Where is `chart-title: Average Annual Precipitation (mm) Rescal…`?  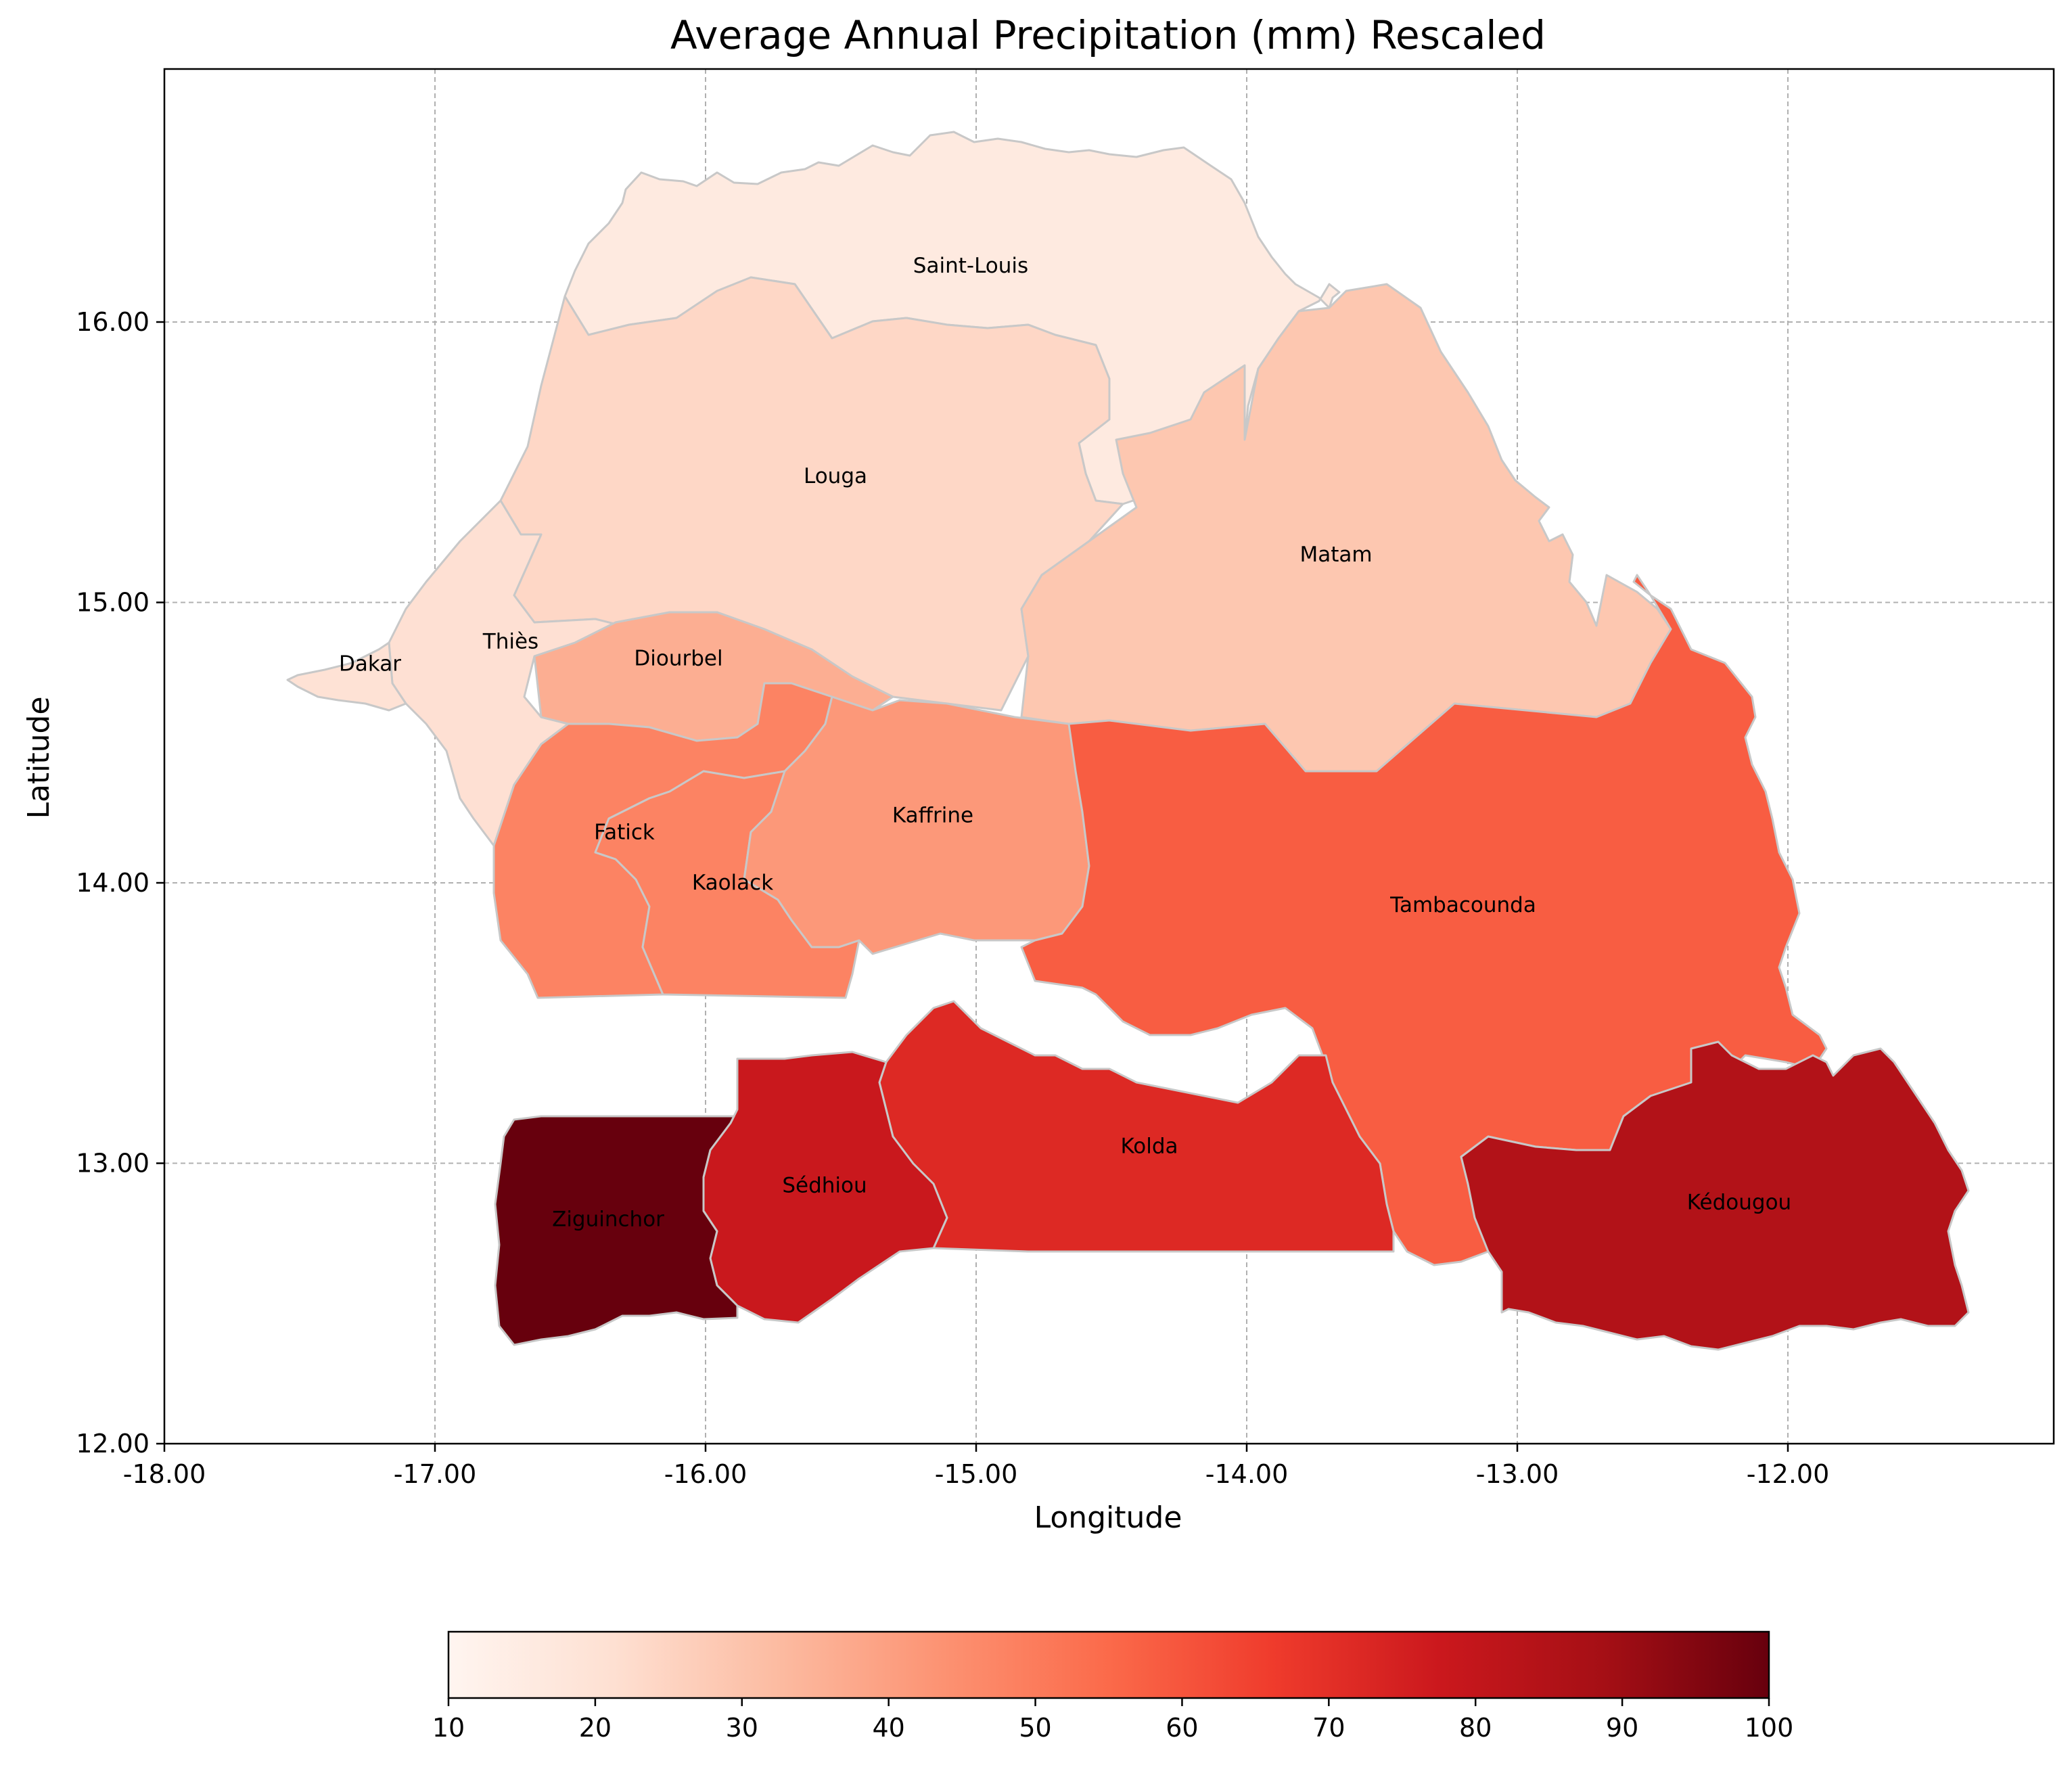 chart-title: Average Annual Precipitation (mm) Rescal… is located at coordinates (1108, 35).